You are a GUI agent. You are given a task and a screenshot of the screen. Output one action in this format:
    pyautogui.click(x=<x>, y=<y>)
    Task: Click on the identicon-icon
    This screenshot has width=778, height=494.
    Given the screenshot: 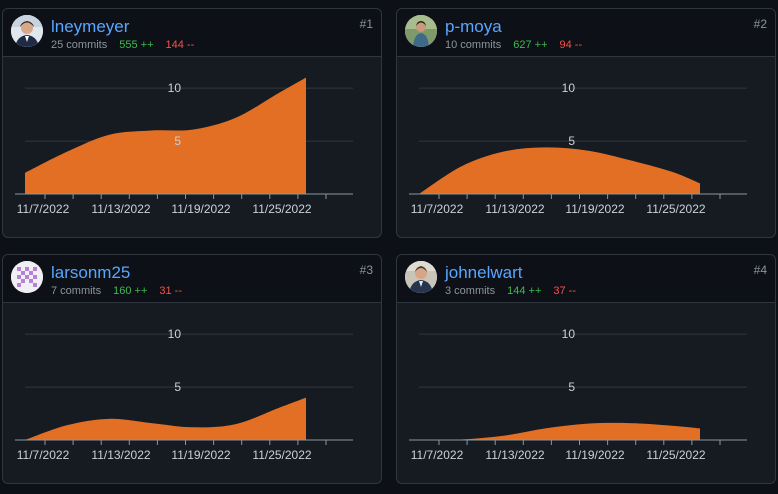 What is the action you would take?
    pyautogui.click(x=27, y=277)
    